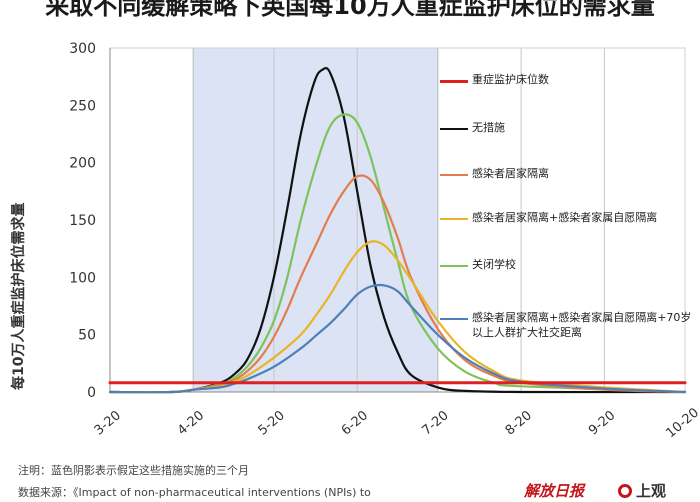 The width and height of the screenshot is (700, 502). Describe the element at coordinates (602, 423) in the screenshot. I see `x-tick-label-9-20: 9-20` at that location.